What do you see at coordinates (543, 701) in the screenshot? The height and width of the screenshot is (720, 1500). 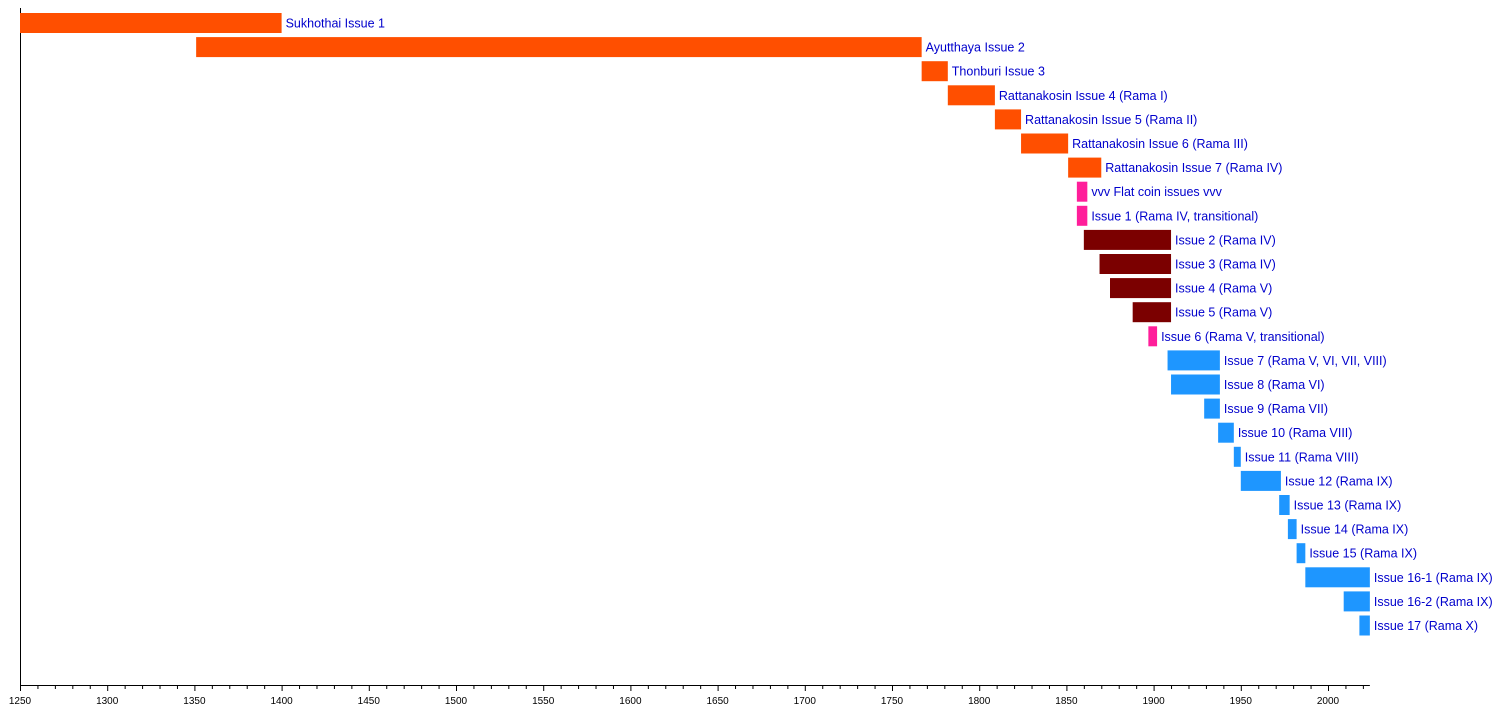 I see `x-tick-label: 1550` at bounding box center [543, 701].